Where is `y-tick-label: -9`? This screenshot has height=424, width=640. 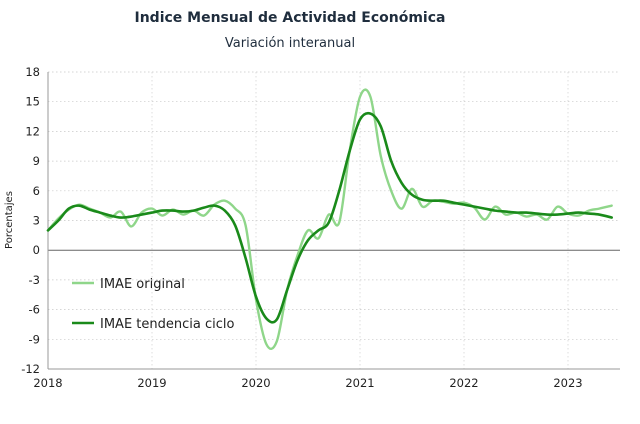
y-tick-label: -9 is located at coordinates (34, 339).